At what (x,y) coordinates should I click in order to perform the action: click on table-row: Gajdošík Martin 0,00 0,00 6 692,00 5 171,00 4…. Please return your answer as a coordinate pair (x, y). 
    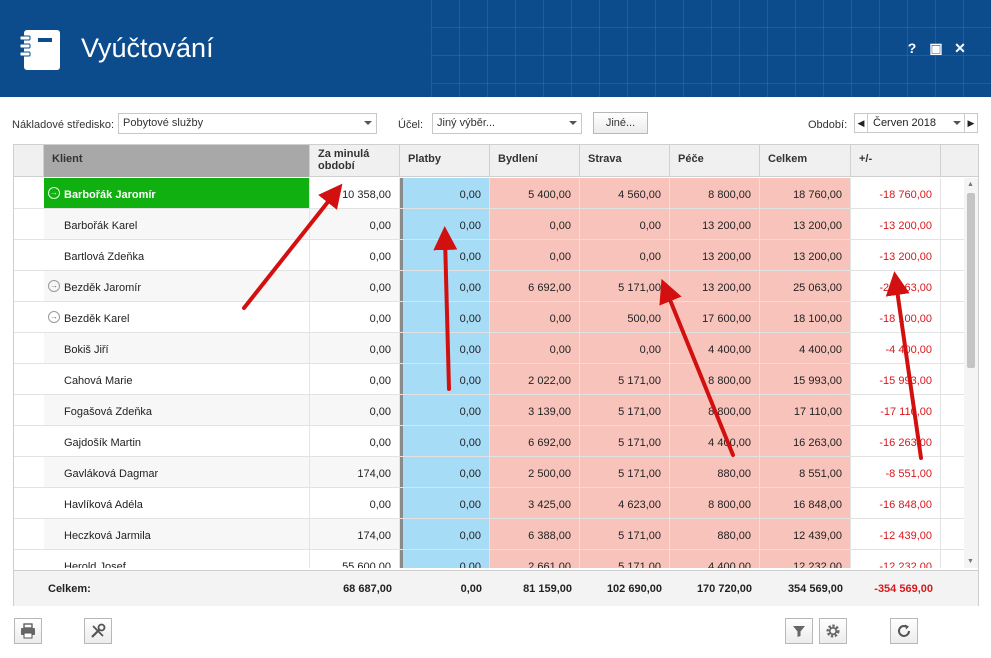
    Looking at the image, I should click on (489, 441).